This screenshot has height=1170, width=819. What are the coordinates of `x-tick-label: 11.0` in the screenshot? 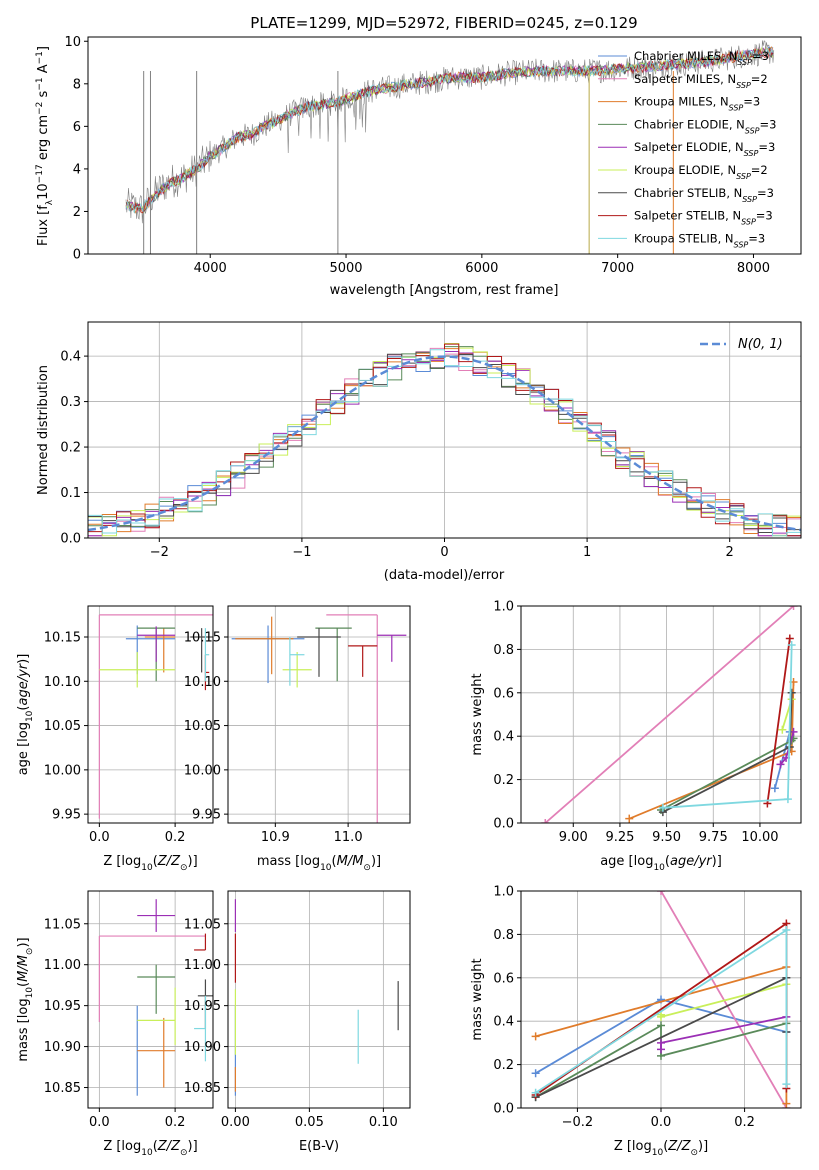 It's located at (348, 837).